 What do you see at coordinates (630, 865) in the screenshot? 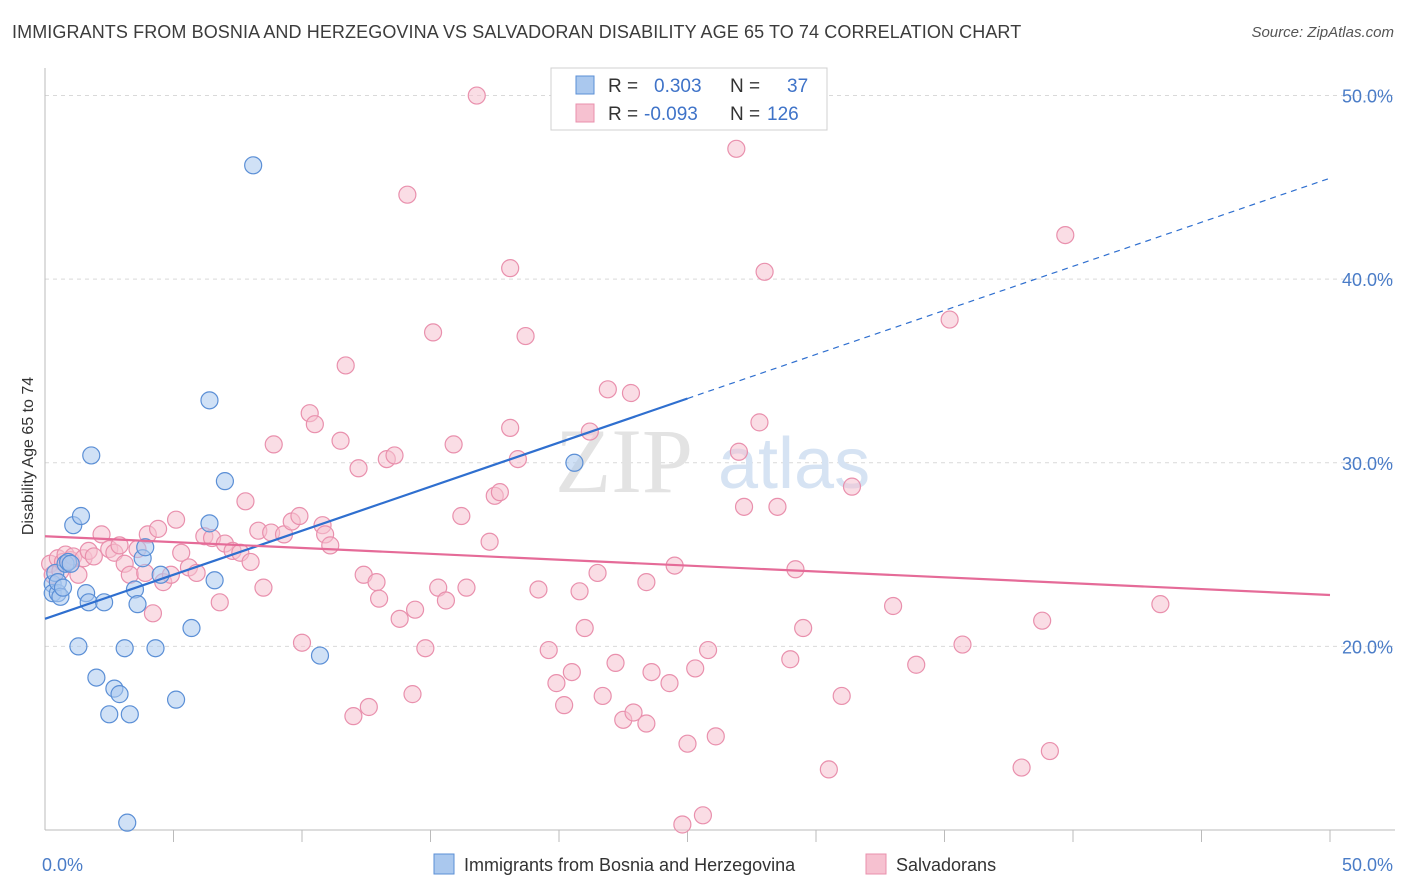
I see `bottom-legend-label-bosnia: Immigrants from Bosnia and Herzegovina` at bounding box center [630, 865].